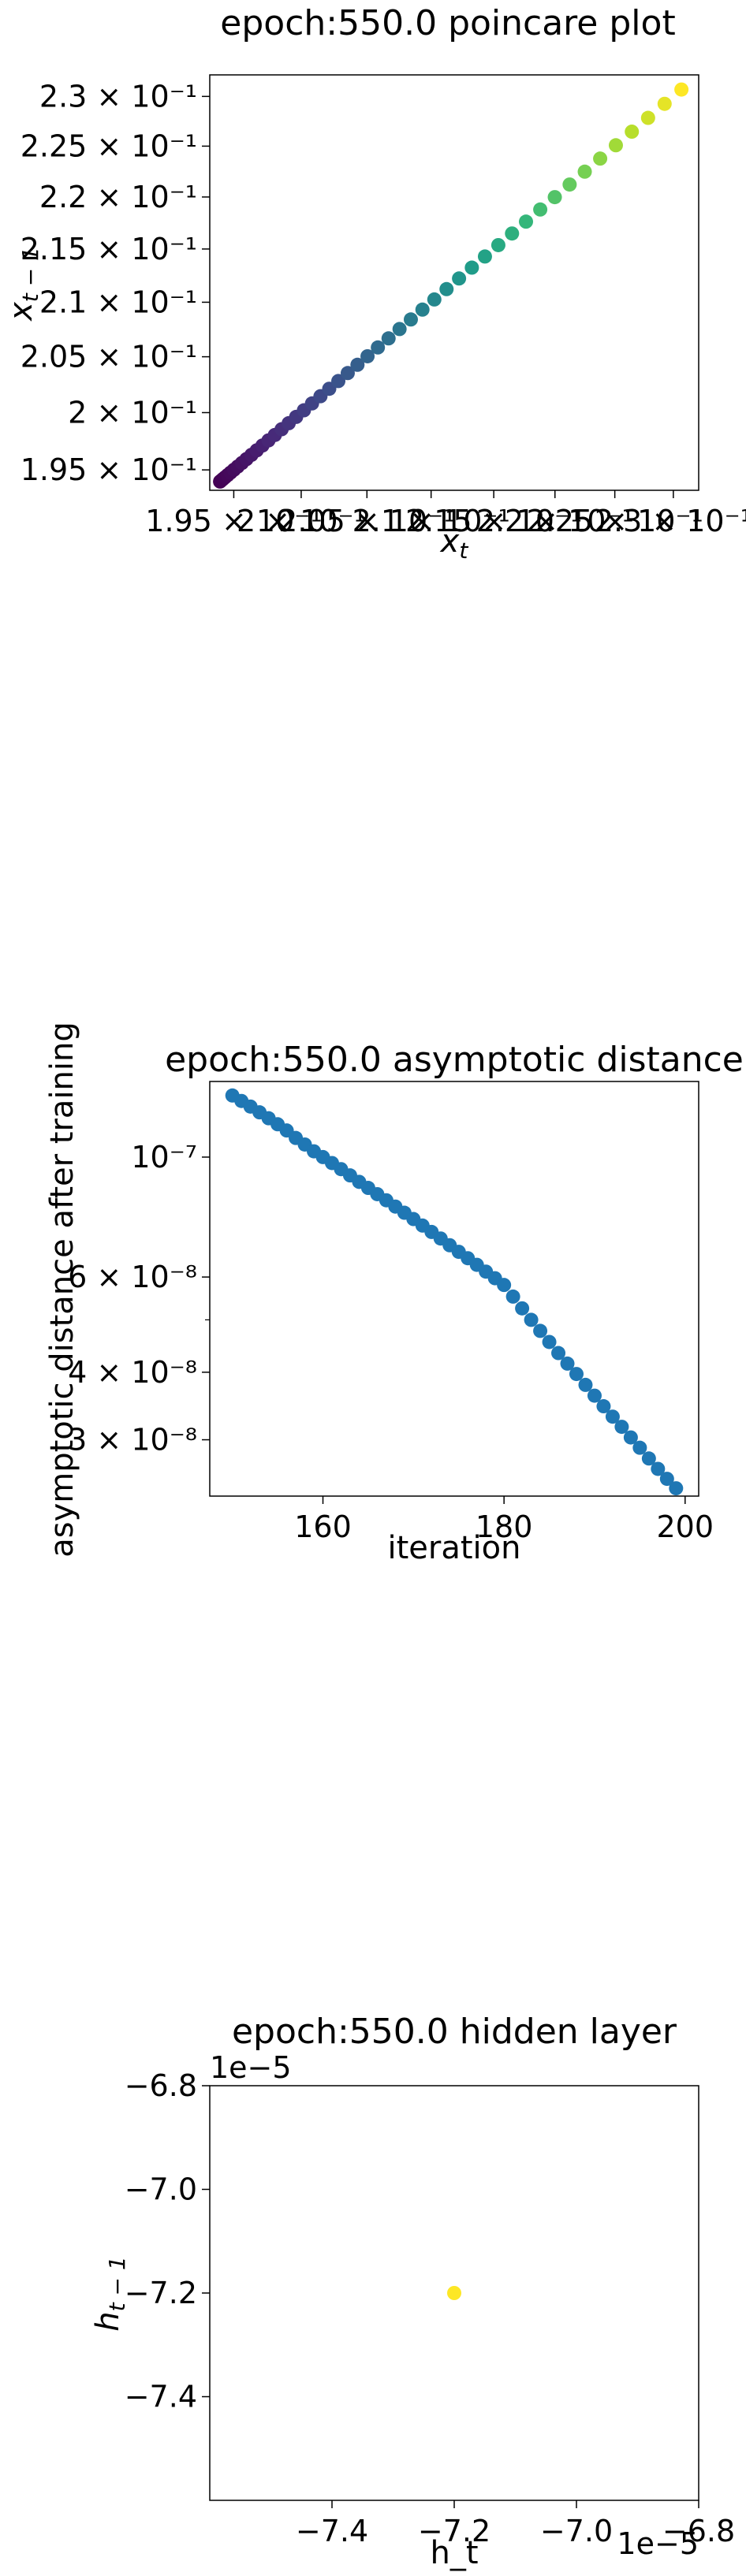  I want to click on chart1-x-tick-label: 2.1 × 10⁻¹, so click(431, 521).